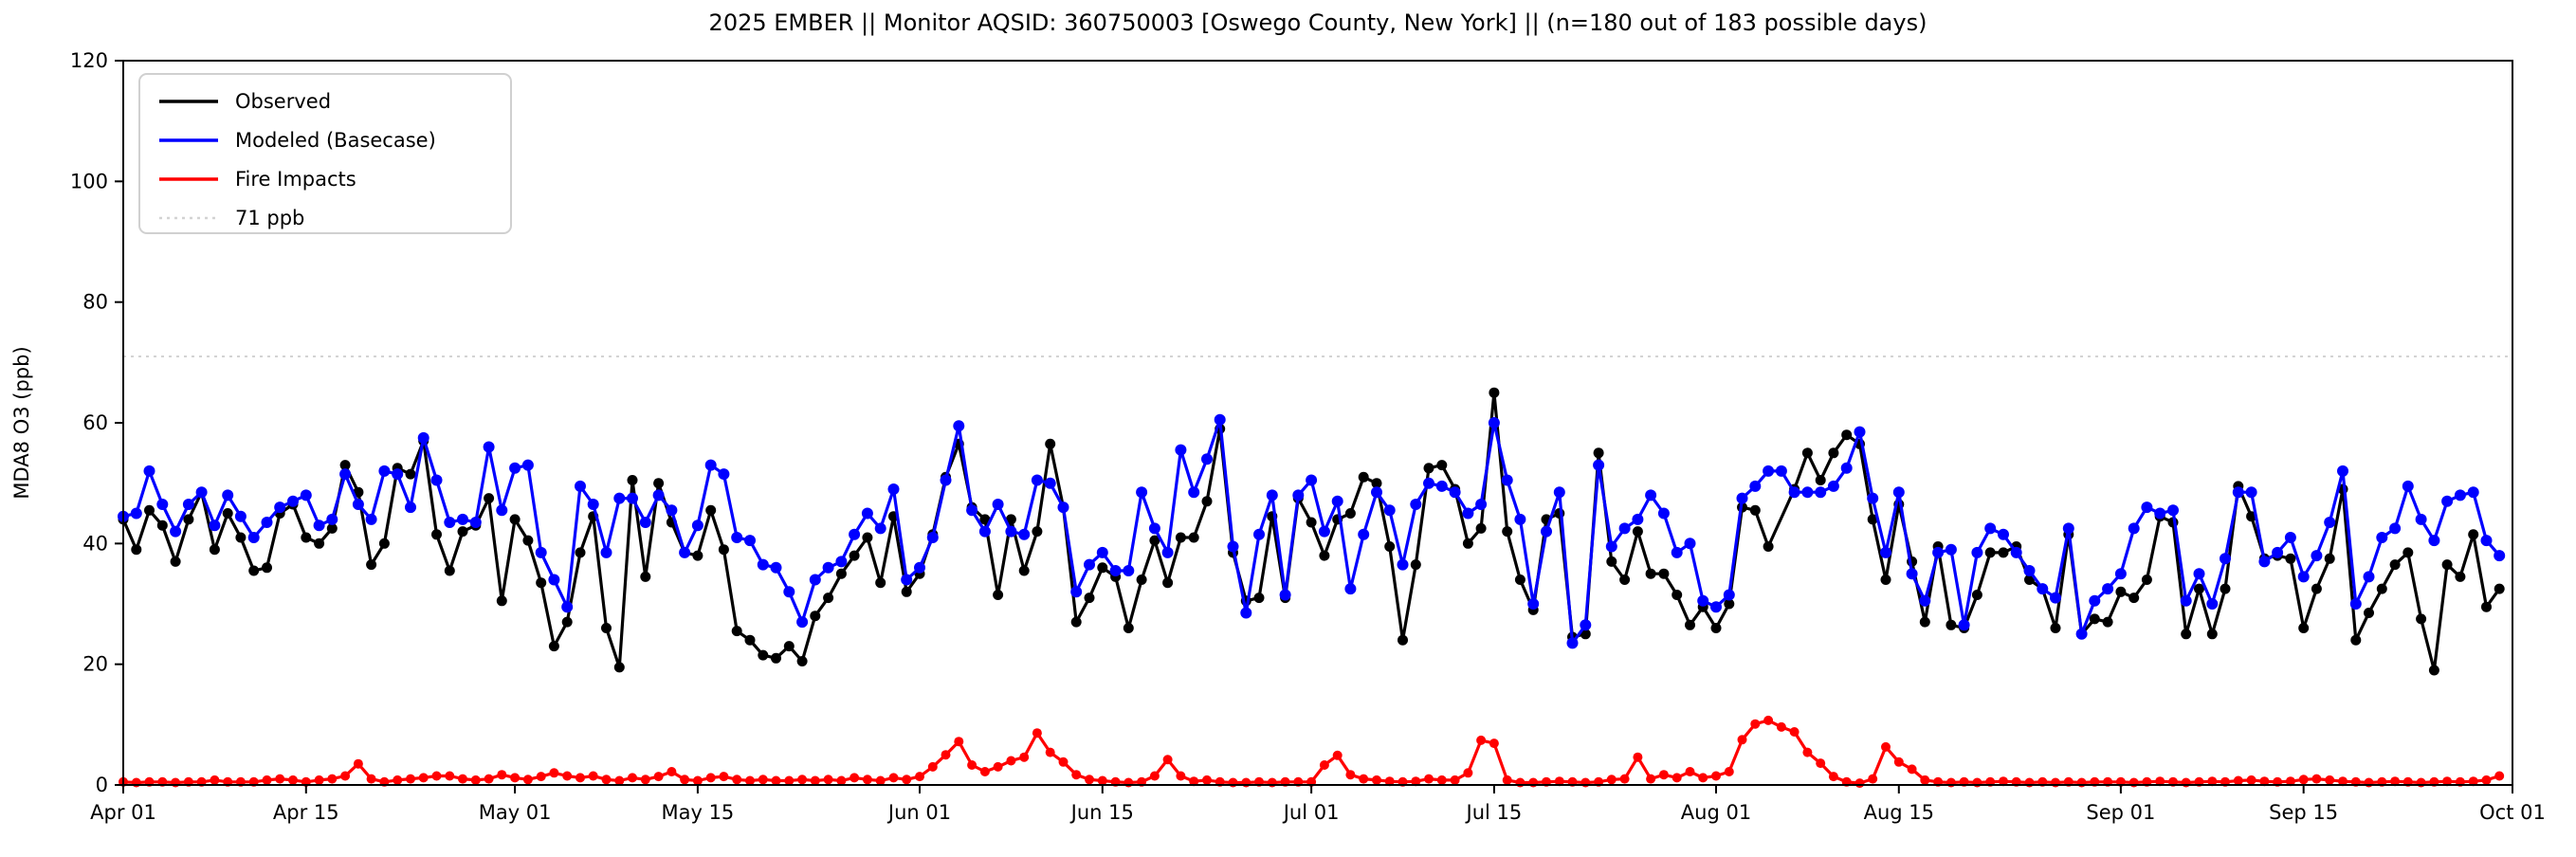  Describe the element at coordinates (515, 812) in the screenshot. I see `x-tick-label: May 01` at that location.